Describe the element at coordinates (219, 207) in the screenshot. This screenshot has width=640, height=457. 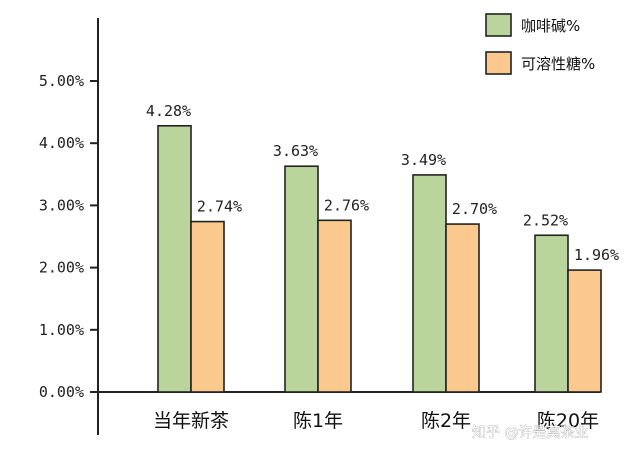
I see `data-label: 2.74%` at that location.